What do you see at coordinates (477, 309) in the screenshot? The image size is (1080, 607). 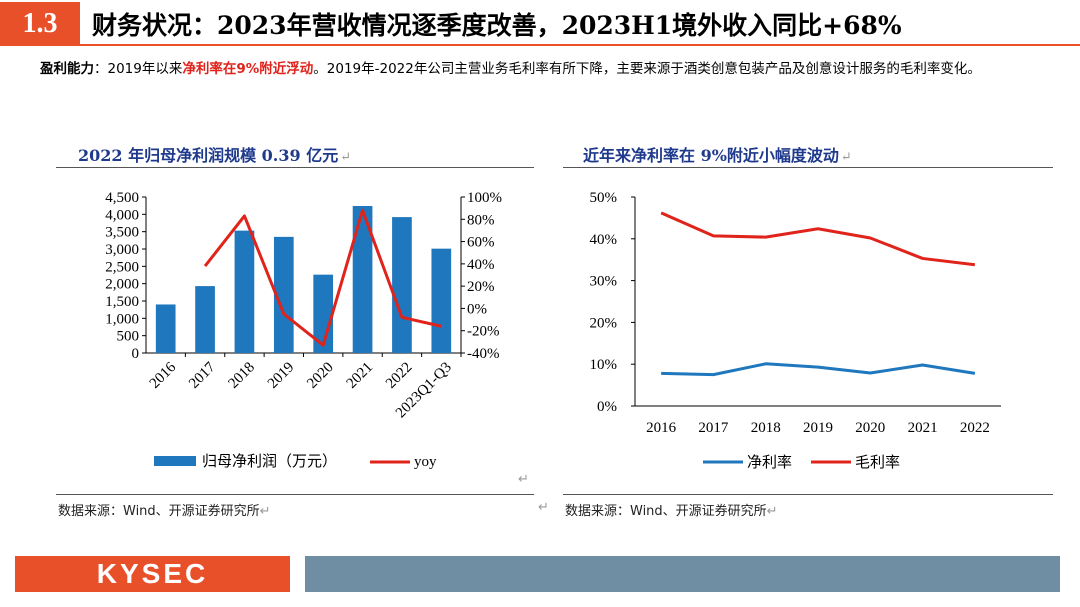 I see `right-y-tick-label: 0%` at bounding box center [477, 309].